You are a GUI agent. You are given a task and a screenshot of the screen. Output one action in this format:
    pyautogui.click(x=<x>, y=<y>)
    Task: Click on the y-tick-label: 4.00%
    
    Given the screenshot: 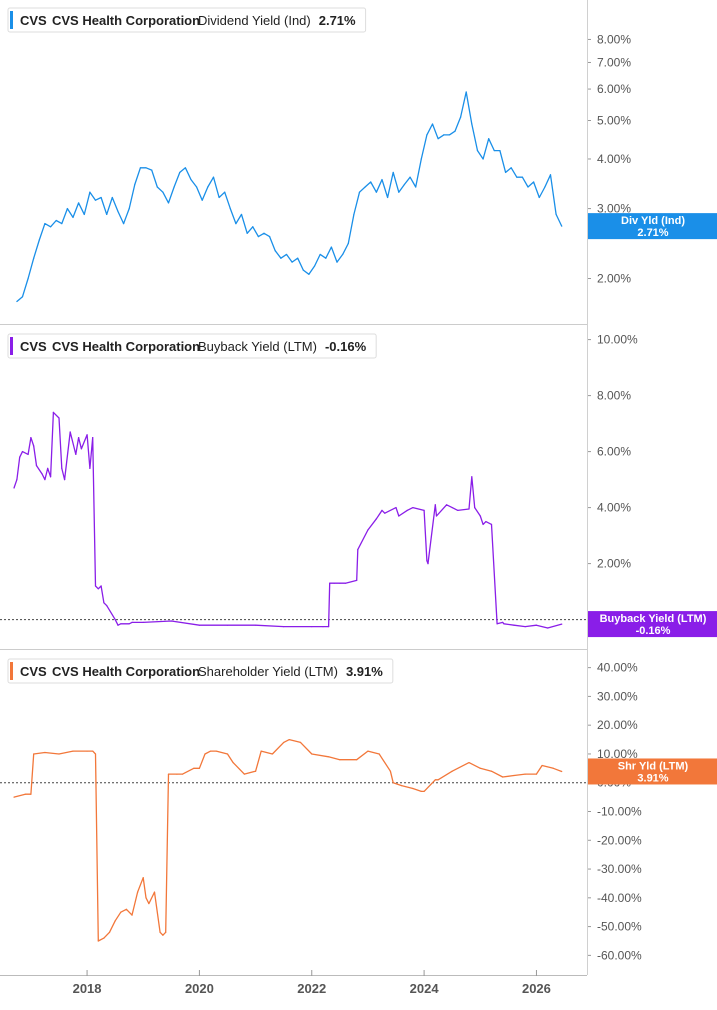 What is the action you would take?
    pyautogui.click(x=614, y=508)
    